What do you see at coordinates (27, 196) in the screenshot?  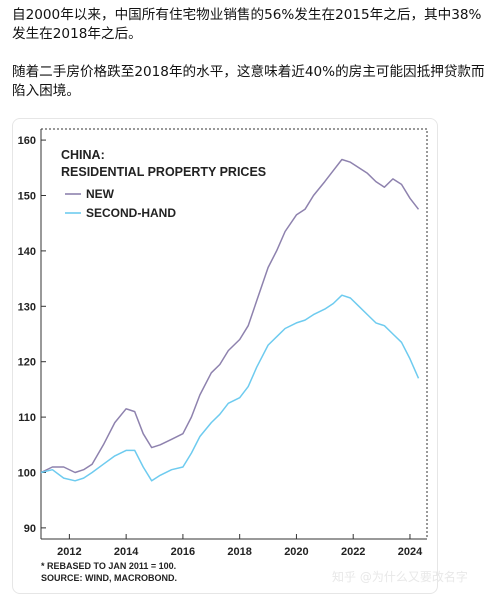 I see `y-tick-label: 150` at bounding box center [27, 196].